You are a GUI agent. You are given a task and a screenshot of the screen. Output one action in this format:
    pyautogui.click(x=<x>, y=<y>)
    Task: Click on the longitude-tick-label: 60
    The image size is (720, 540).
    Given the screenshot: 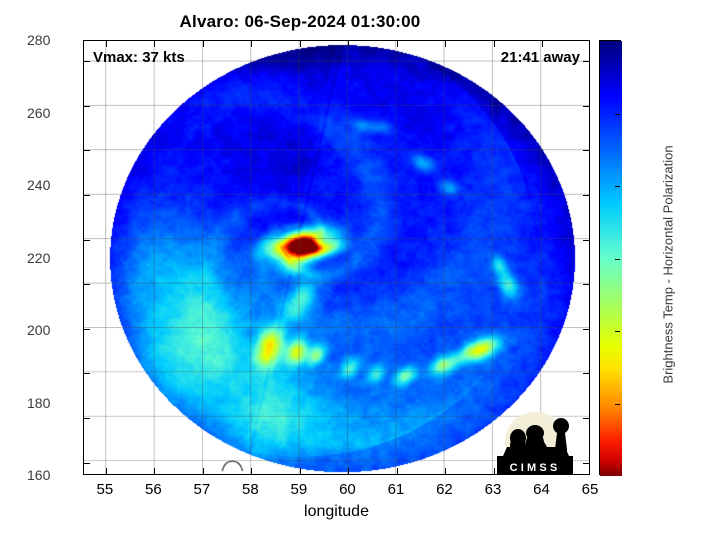 What is the action you would take?
    pyautogui.click(x=347, y=489)
    